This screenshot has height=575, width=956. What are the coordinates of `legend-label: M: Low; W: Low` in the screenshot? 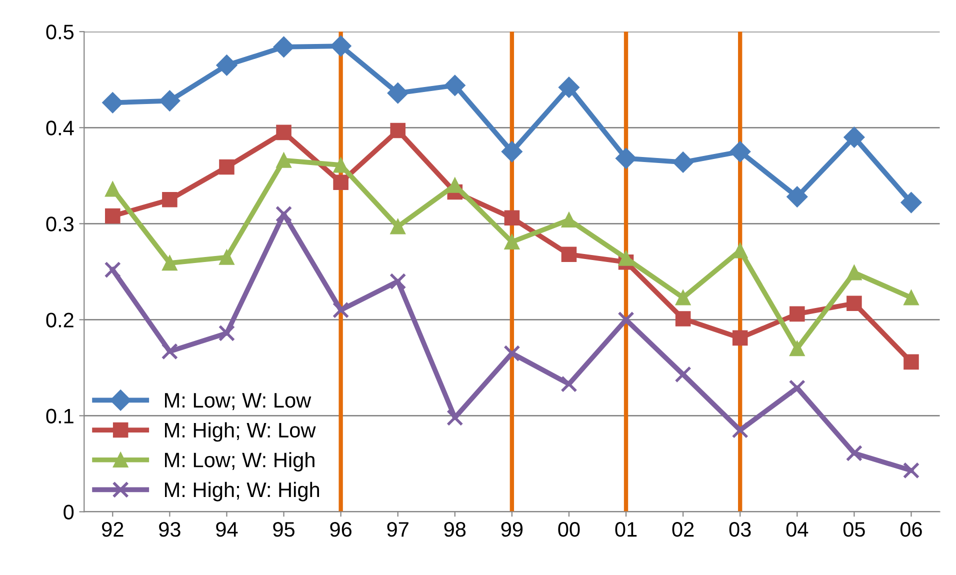 It's located at (238, 401).